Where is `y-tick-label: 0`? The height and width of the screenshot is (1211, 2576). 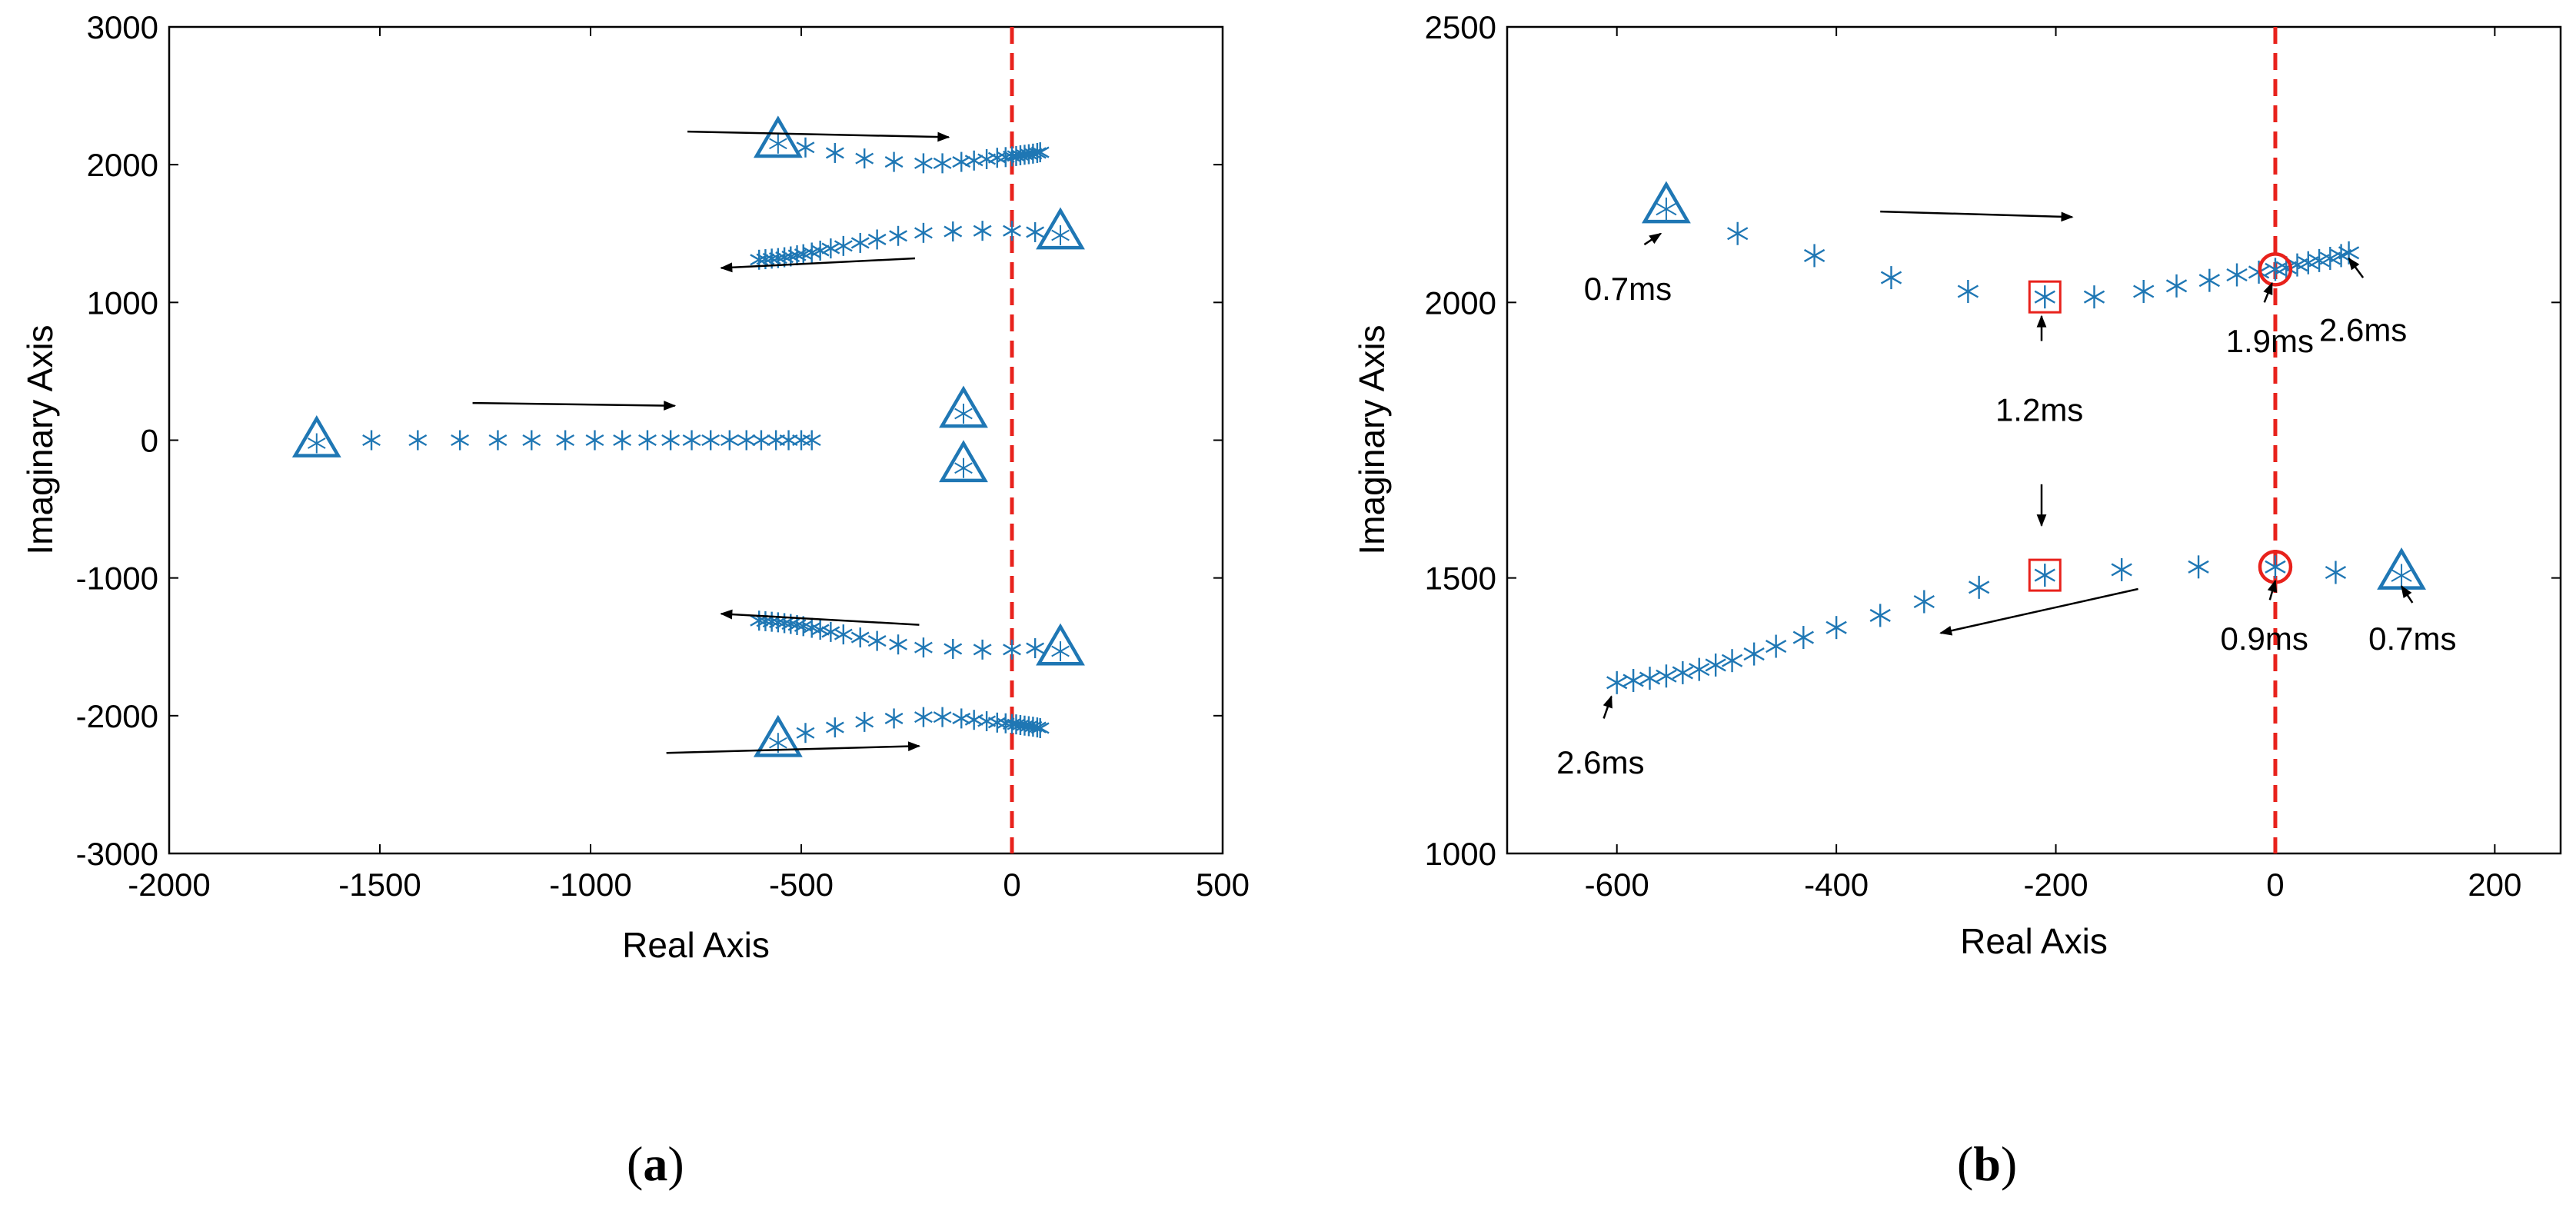
y-tick-label: 0 is located at coordinates (149, 441).